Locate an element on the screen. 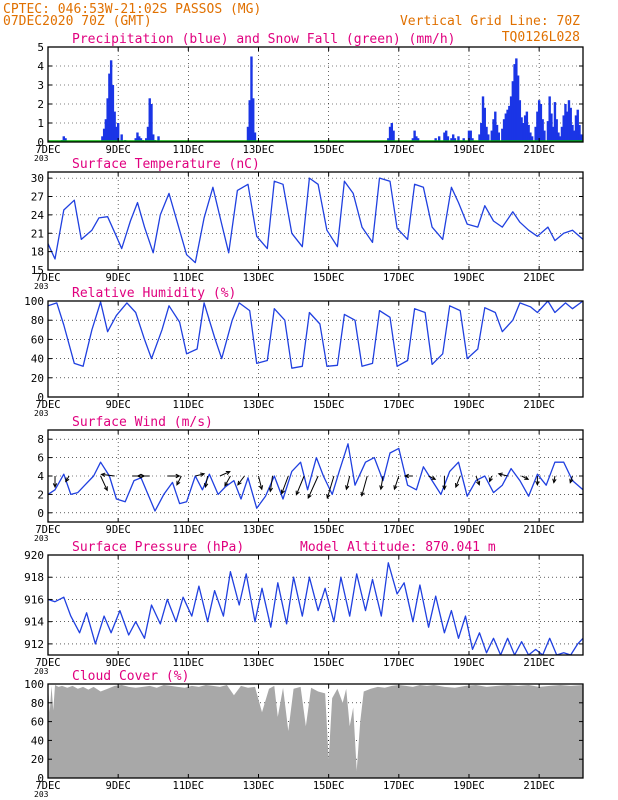 This screenshot has height=800, width=618. pressure-xtick-label: 15DEC is located at coordinates (329, 663).